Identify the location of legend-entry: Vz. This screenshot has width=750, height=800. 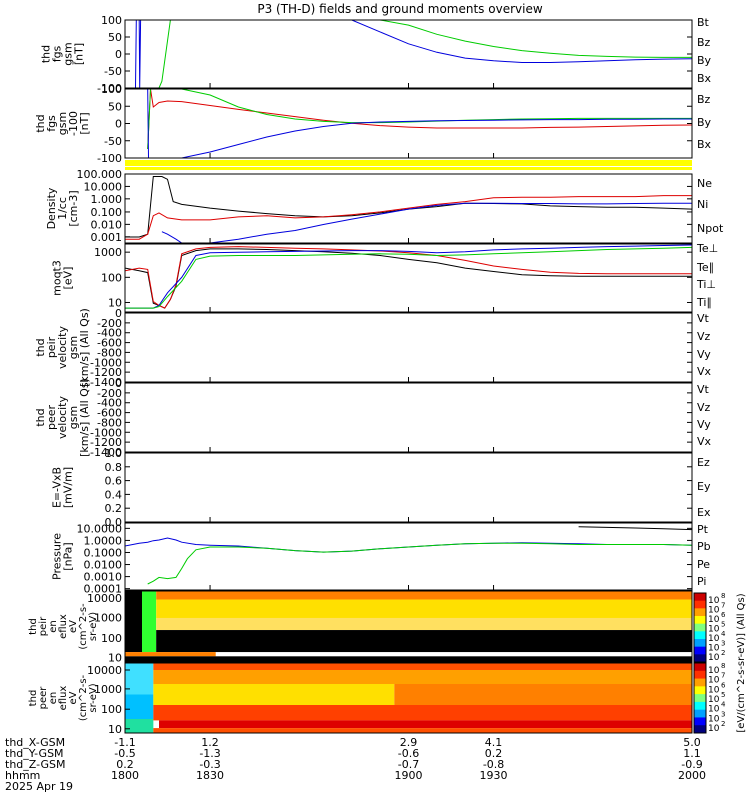
(704, 336).